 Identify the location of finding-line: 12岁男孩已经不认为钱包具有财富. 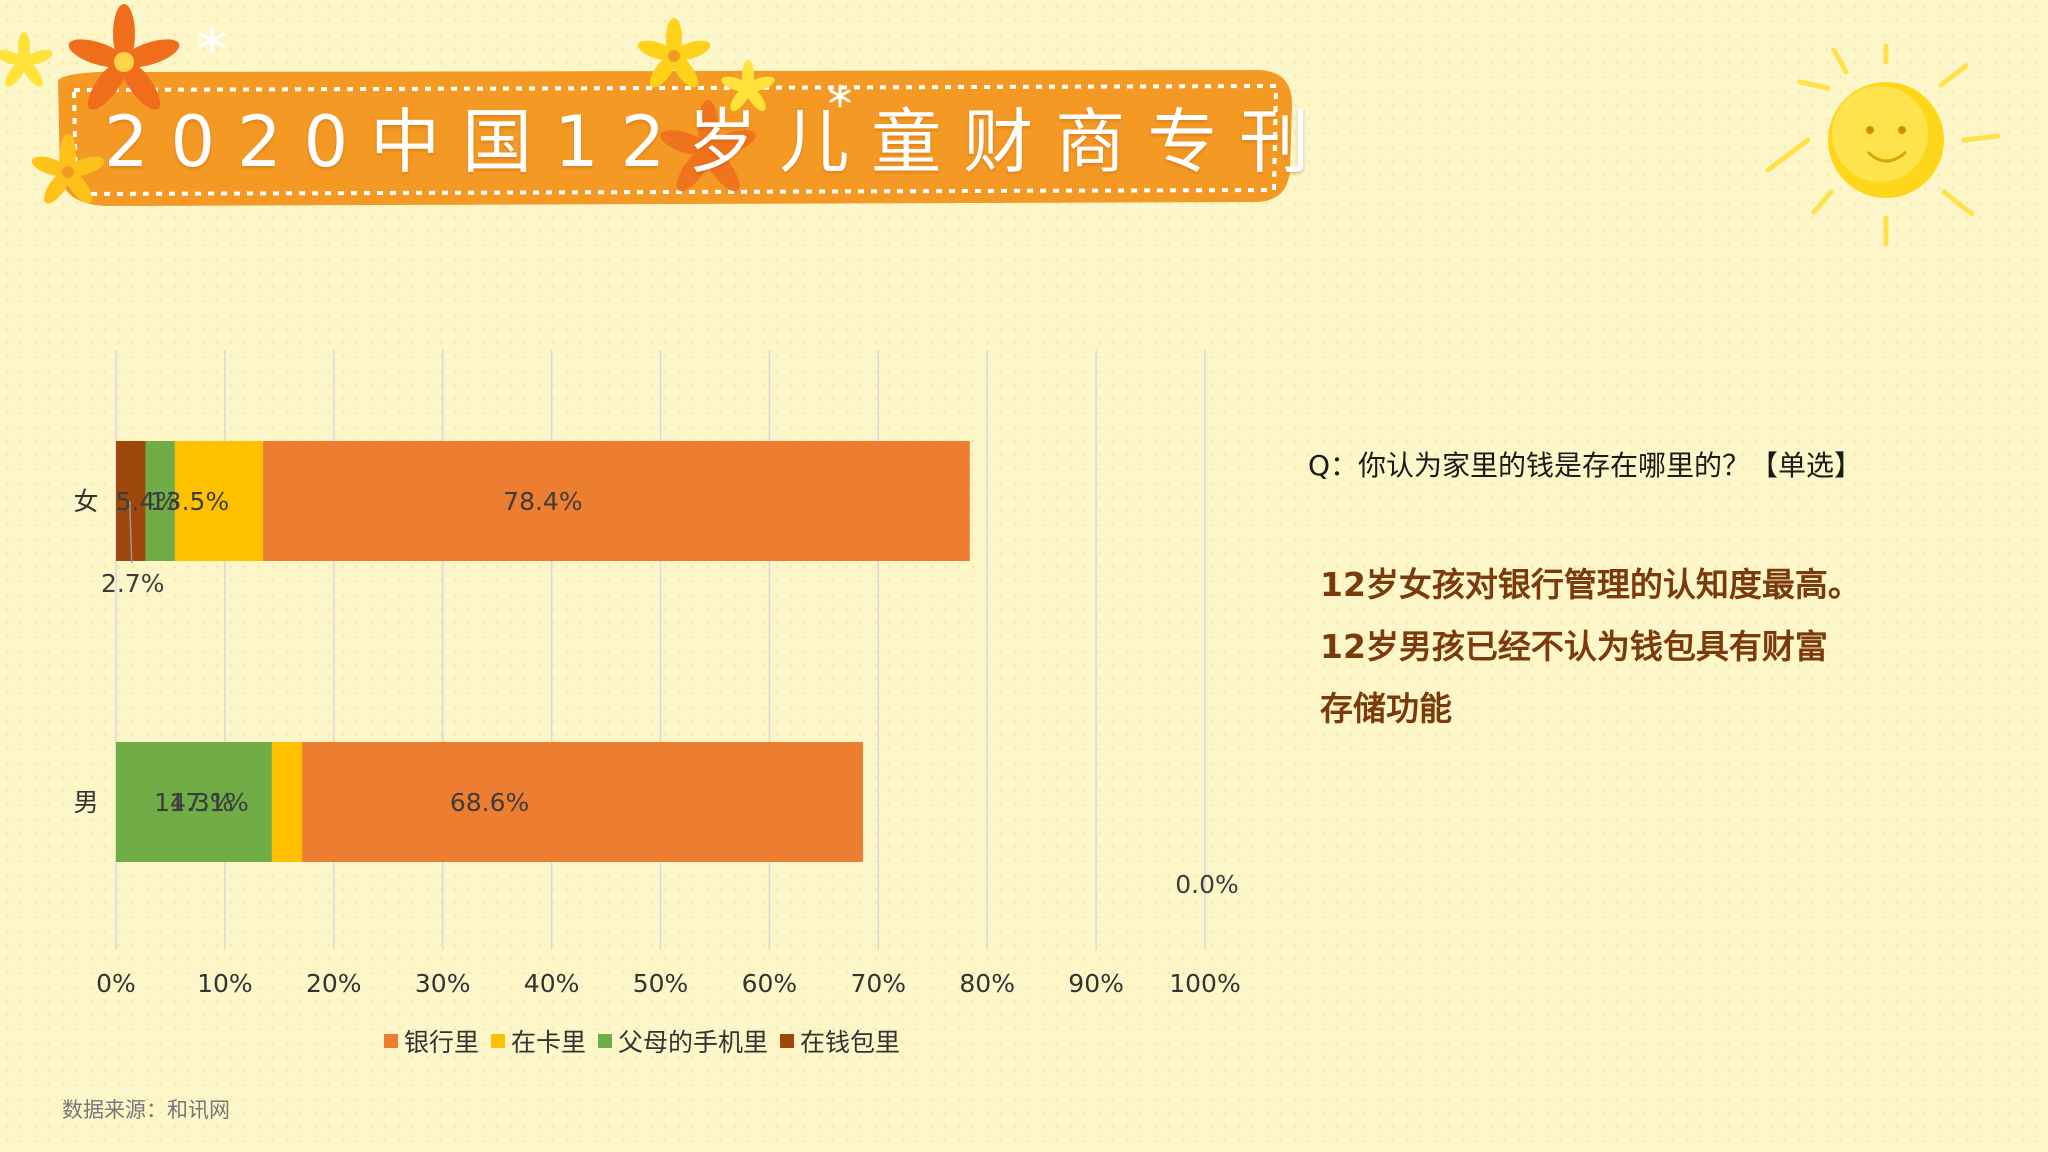
(1574, 646).